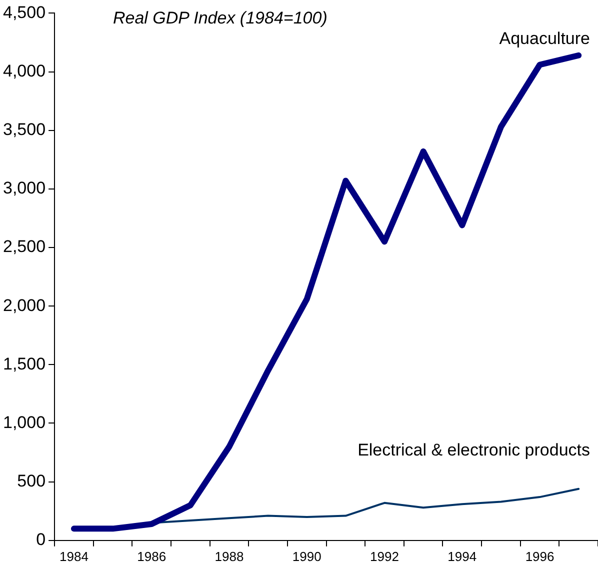  Describe the element at coordinates (31, 481) in the screenshot. I see `y-tick-label: 500` at that location.